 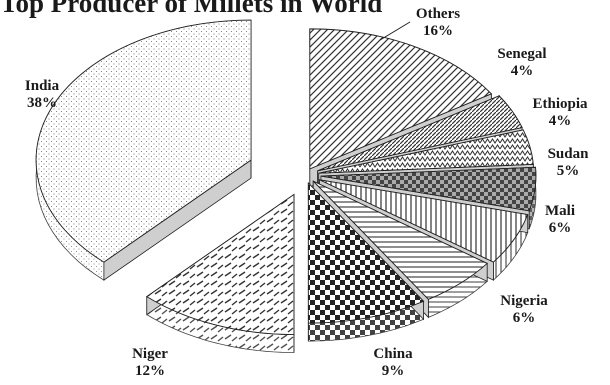 What do you see at coordinates (393, 354) in the screenshot?
I see `label-china: China` at bounding box center [393, 354].